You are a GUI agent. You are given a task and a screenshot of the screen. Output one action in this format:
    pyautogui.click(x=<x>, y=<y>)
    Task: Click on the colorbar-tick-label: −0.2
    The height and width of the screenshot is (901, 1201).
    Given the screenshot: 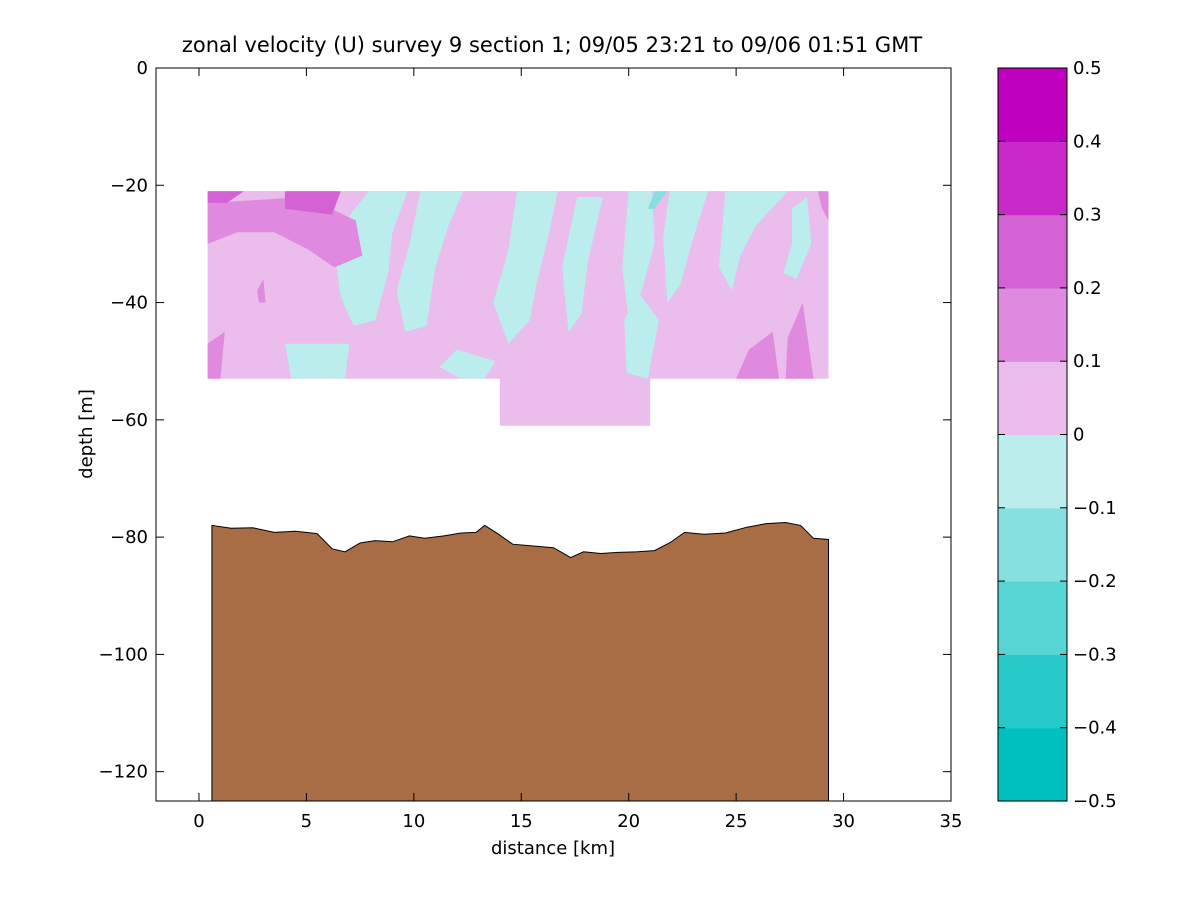 What is the action you would take?
    pyautogui.click(x=1095, y=581)
    